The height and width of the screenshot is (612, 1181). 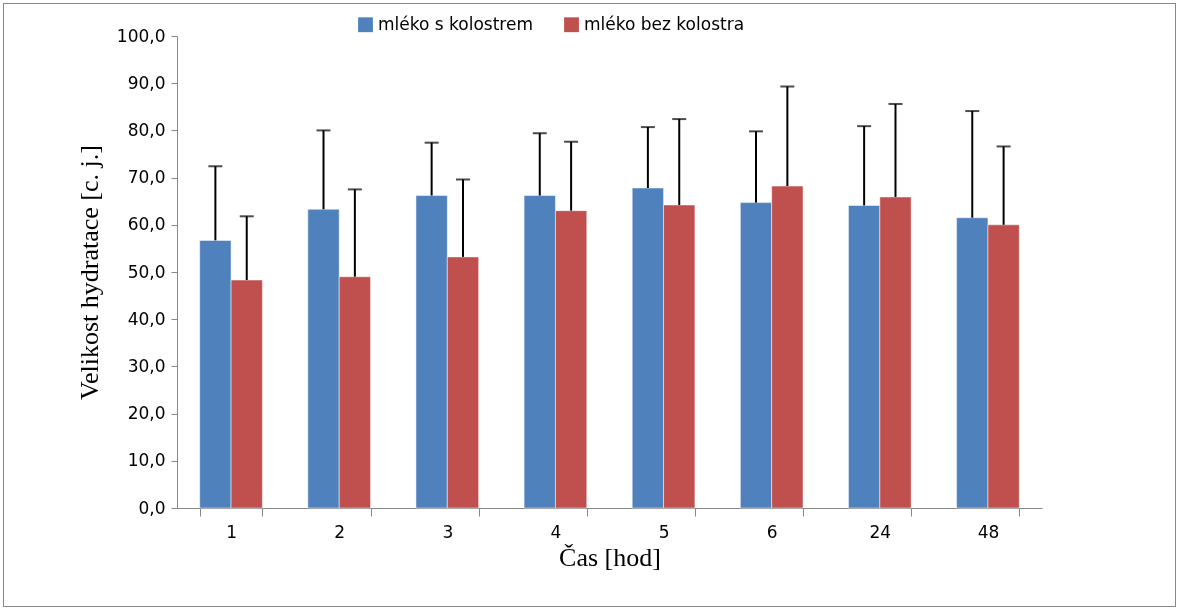 I want to click on y-tick-label: 60,0, so click(x=146, y=224).